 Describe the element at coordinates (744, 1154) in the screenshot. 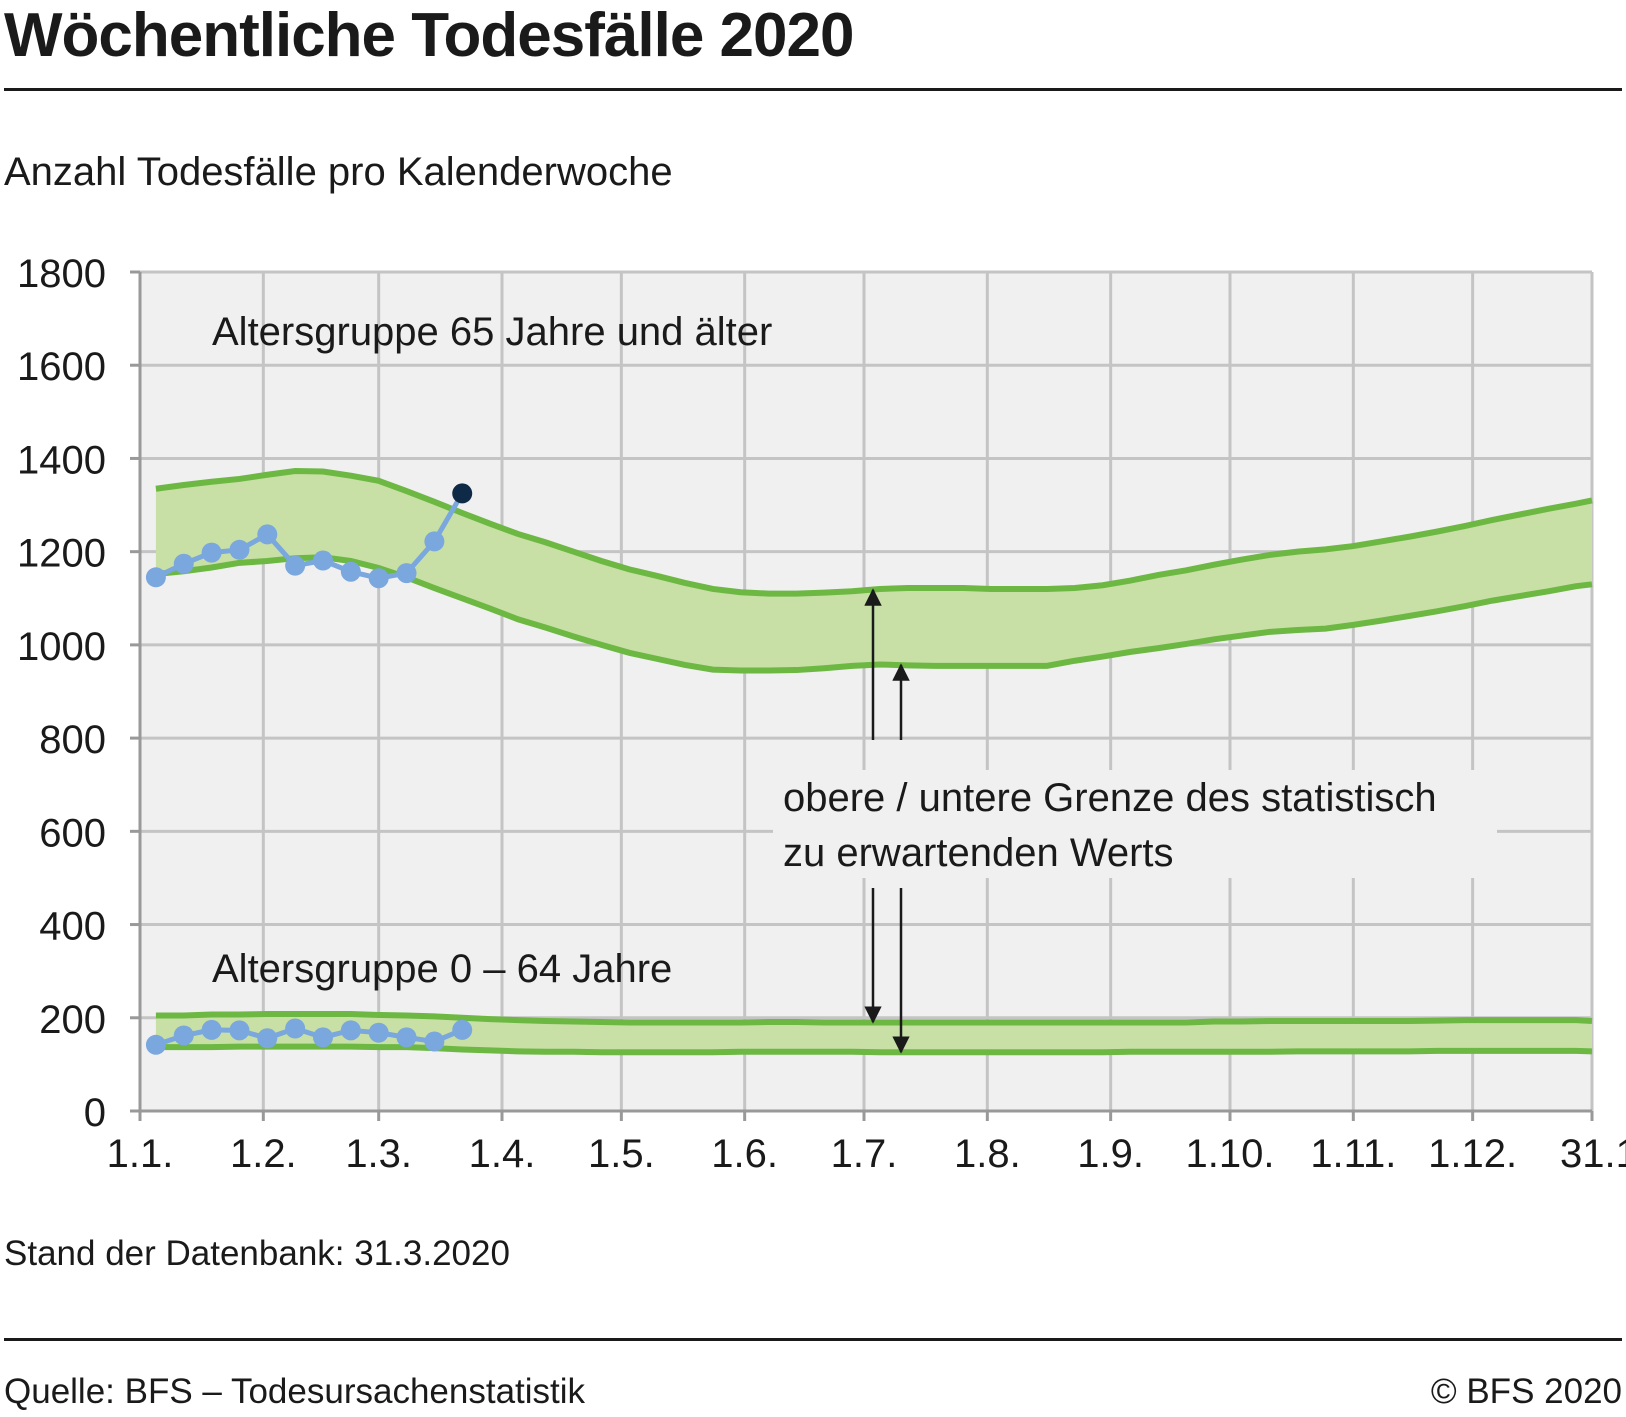

I see `x-tick-label: 1.6.` at that location.